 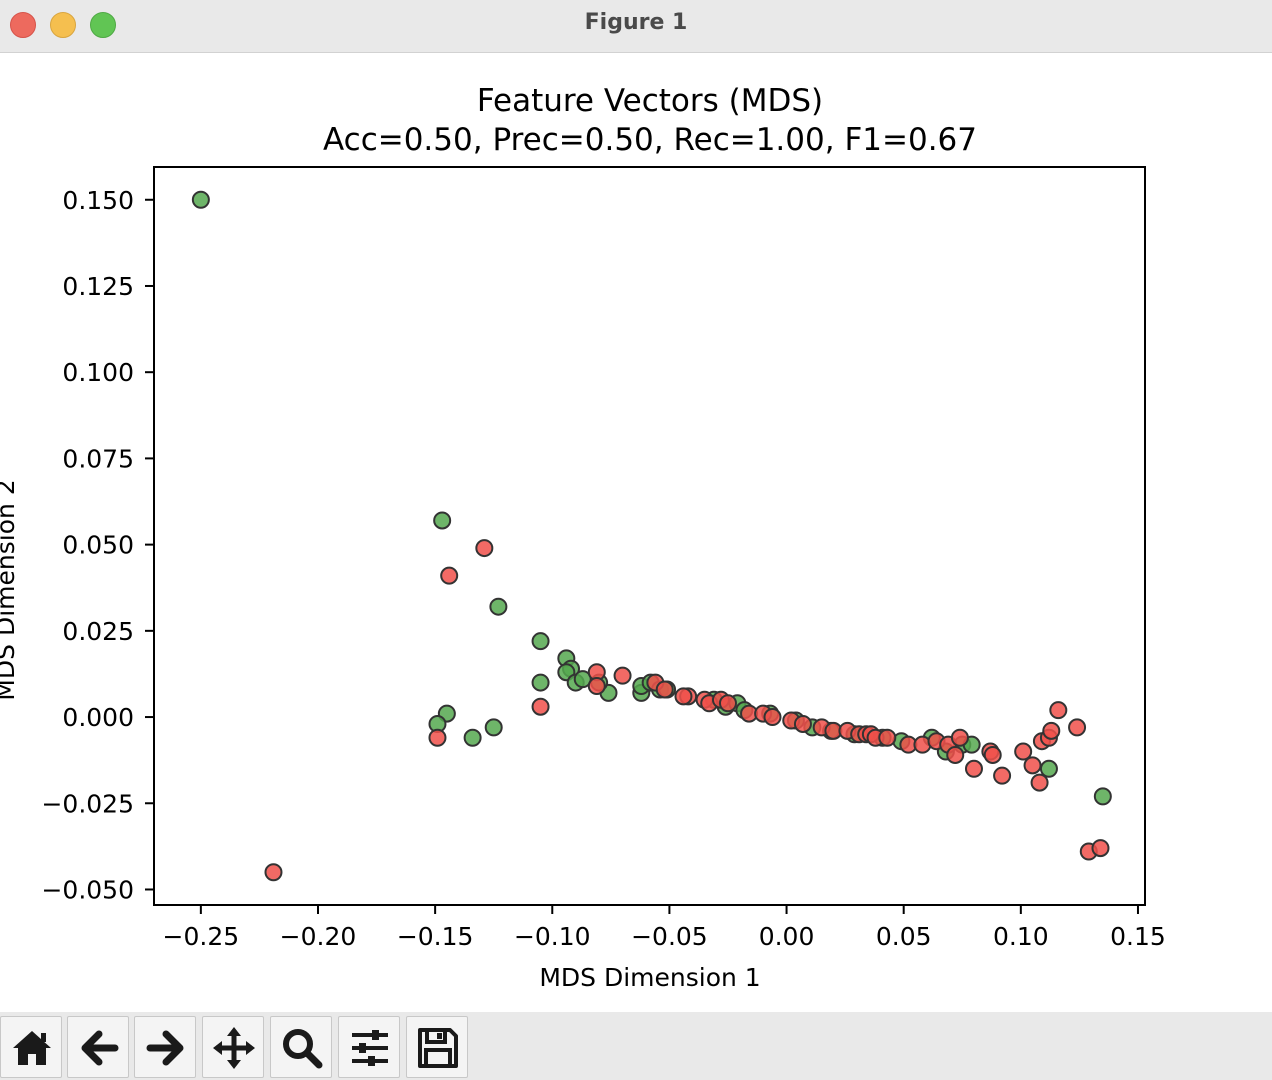 What do you see at coordinates (98, 286) in the screenshot?
I see `y-tick-label: 0.125` at bounding box center [98, 286].